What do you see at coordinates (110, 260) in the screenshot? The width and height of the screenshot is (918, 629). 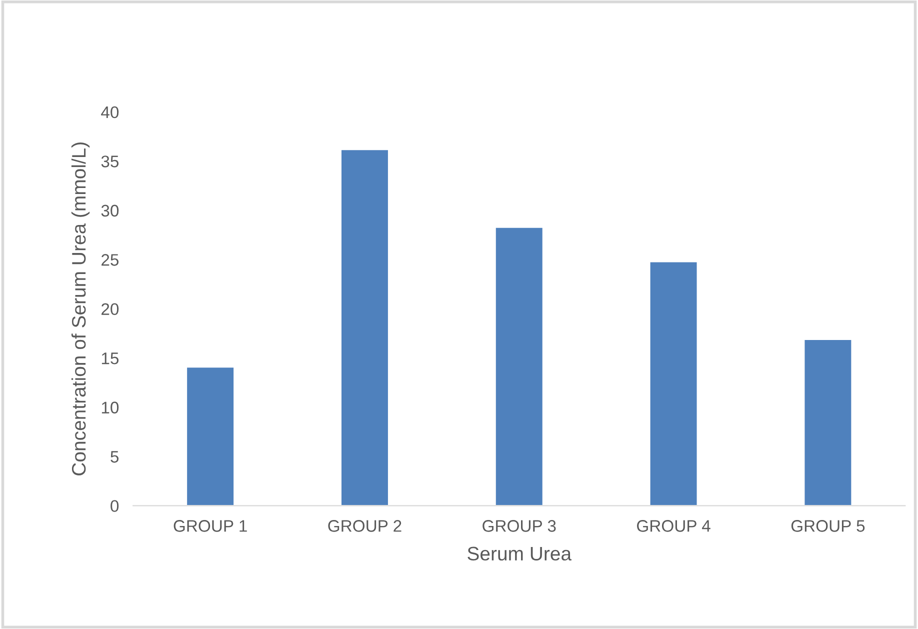 I see `y-tick-label: 25` at bounding box center [110, 260].